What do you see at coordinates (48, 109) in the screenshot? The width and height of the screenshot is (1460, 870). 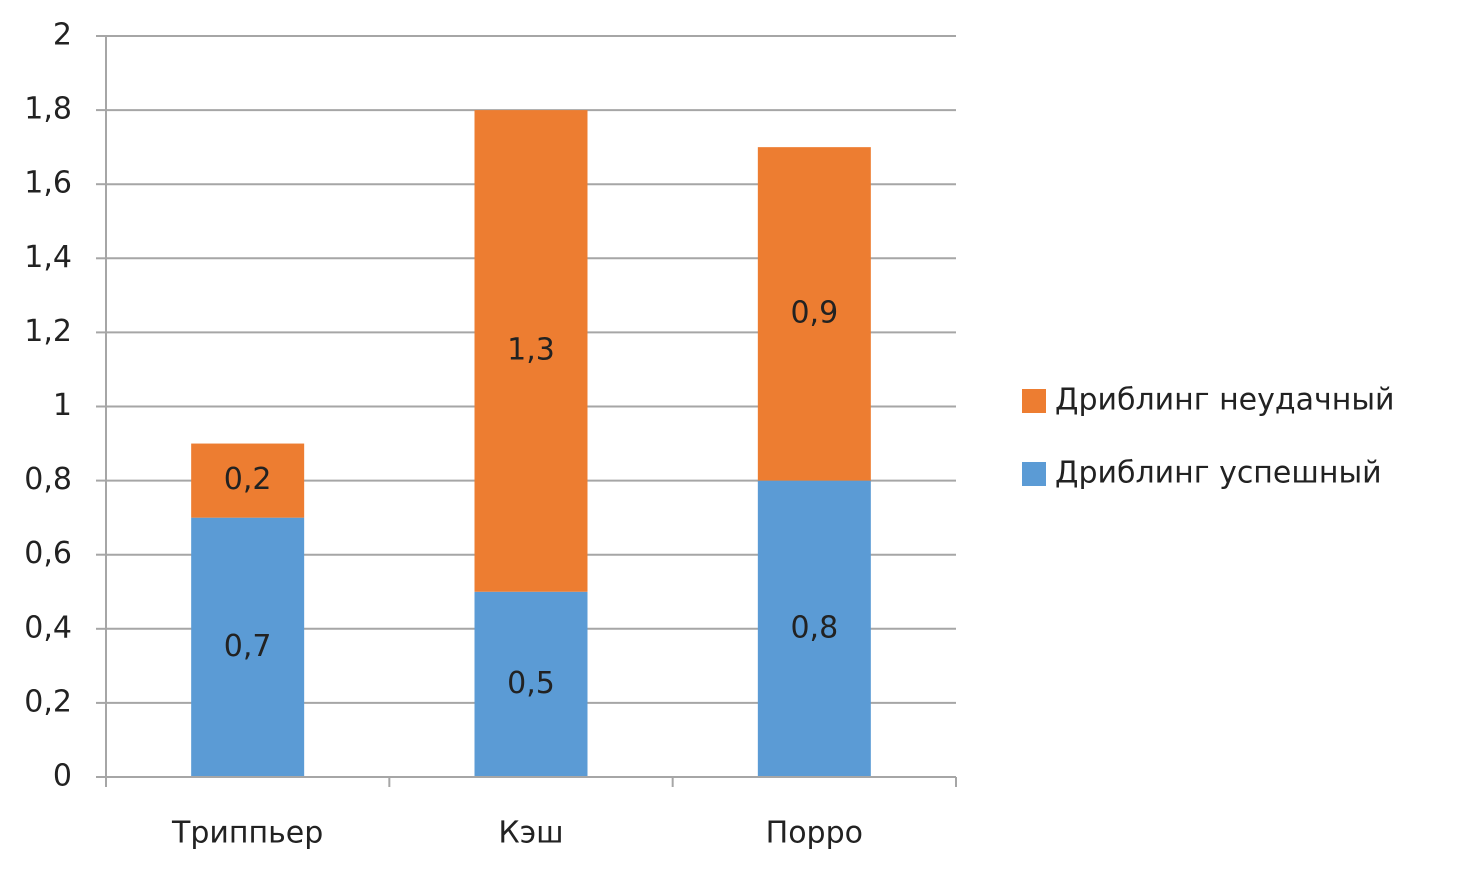 I see `y-tick-label: 1,8` at bounding box center [48, 109].